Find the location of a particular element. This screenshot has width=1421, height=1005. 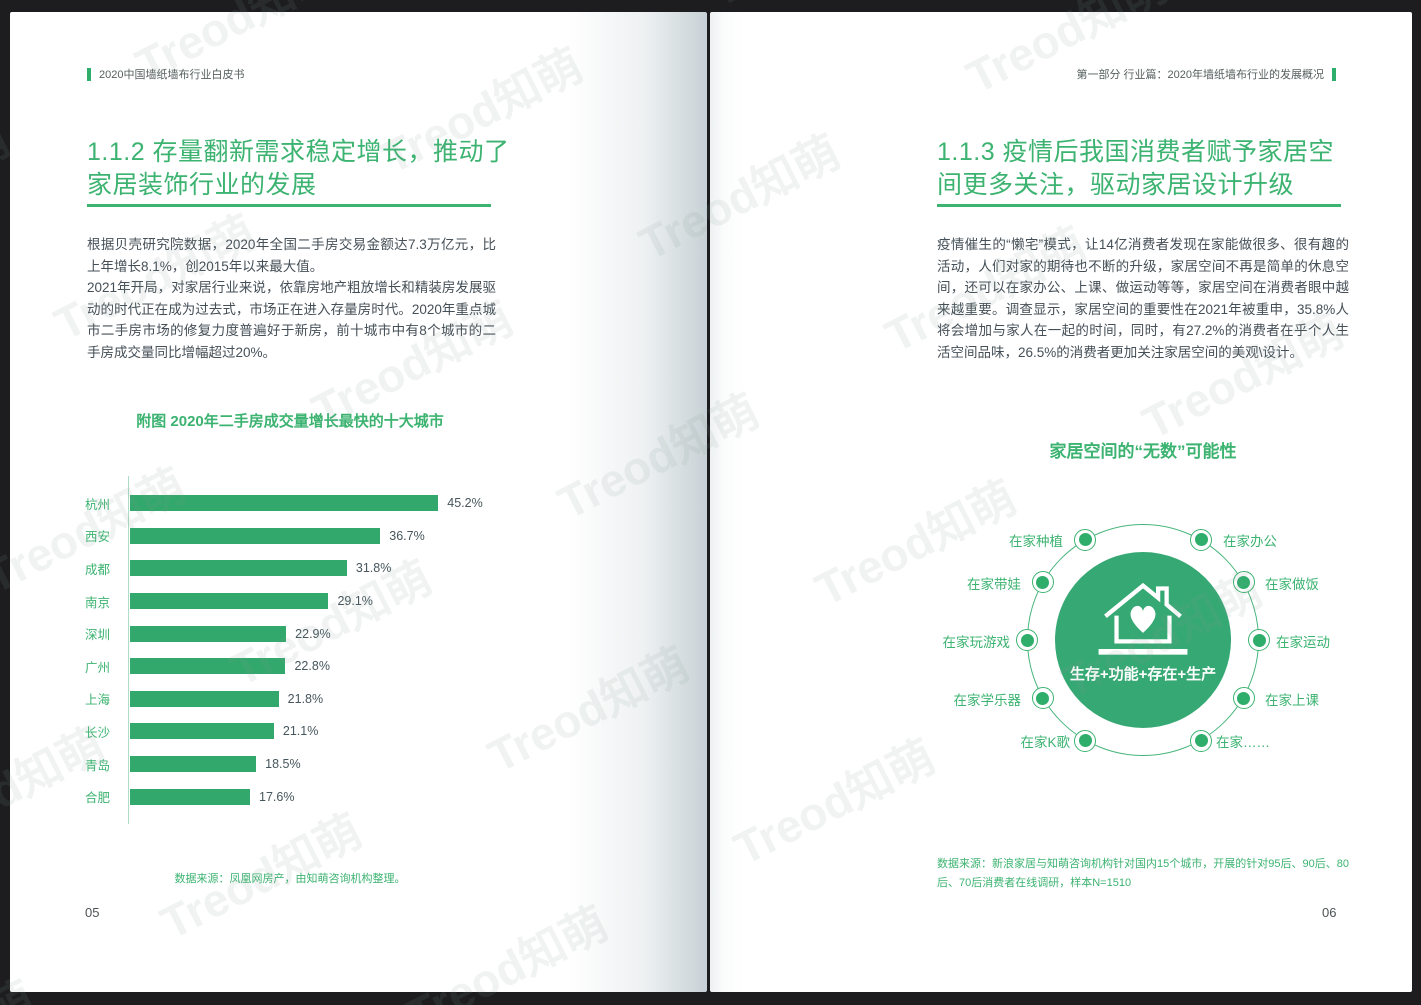

chart-row: 西安 36.7% is located at coordinates (295, 536).